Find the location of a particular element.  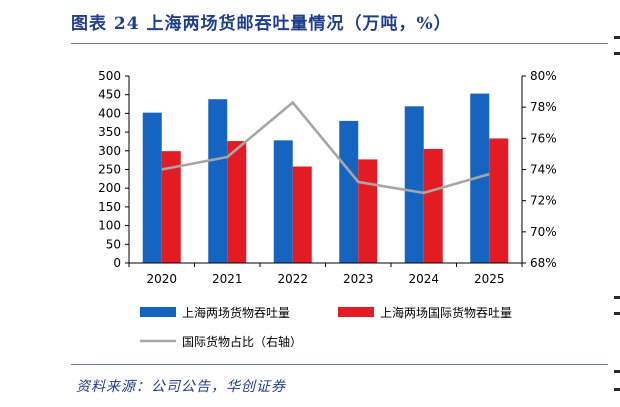

left-tick-label: 50 is located at coordinates (113, 244).